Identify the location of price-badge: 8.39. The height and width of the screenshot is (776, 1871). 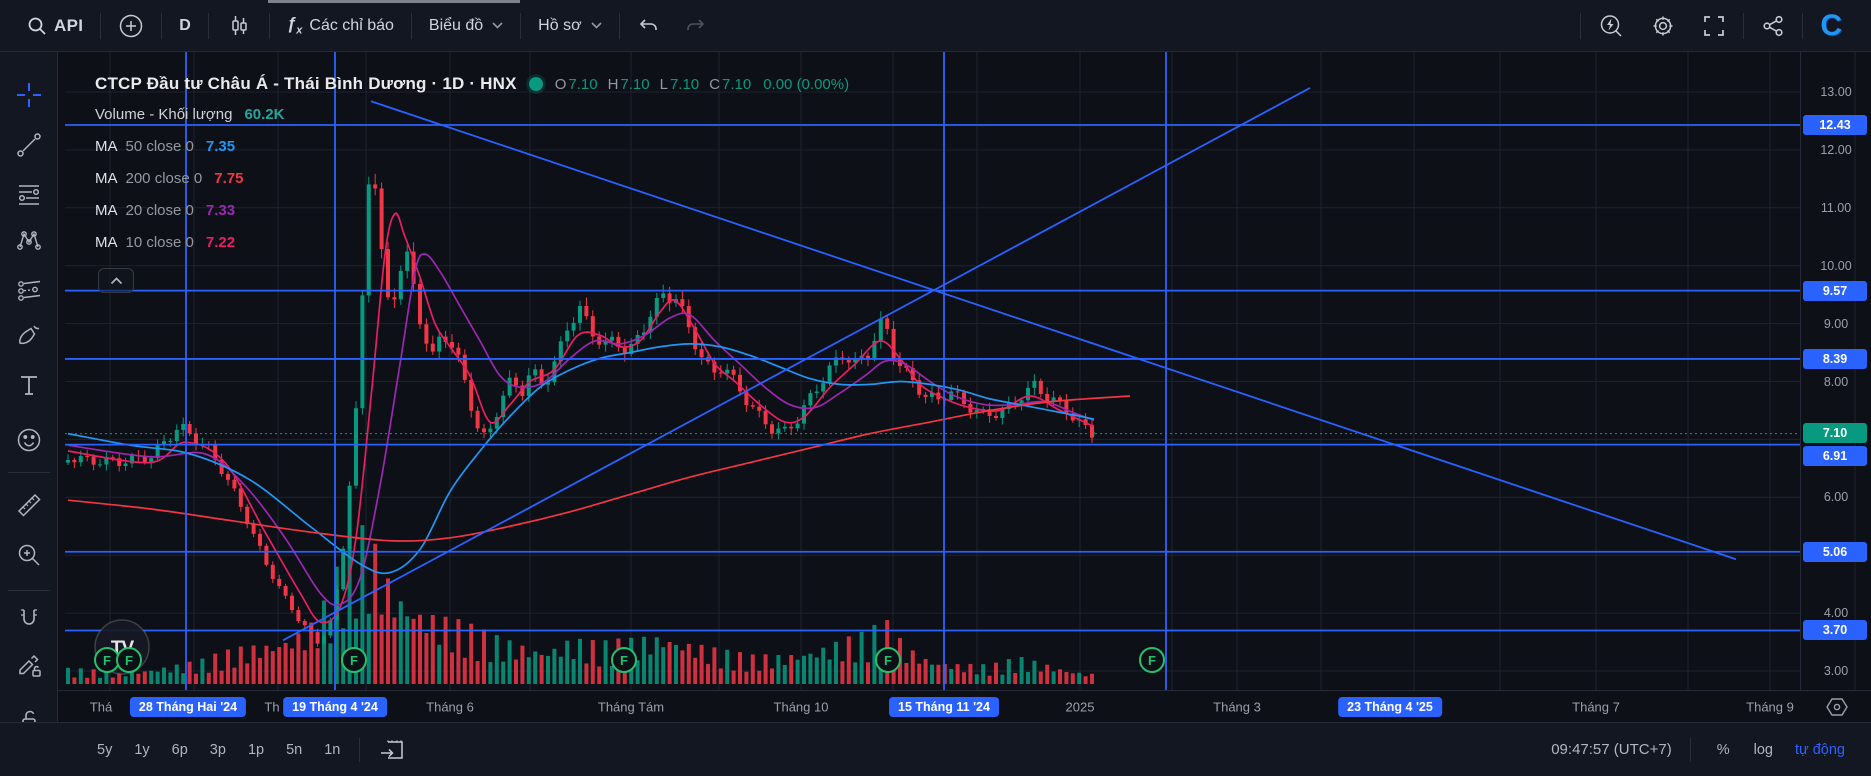
(1835, 359).